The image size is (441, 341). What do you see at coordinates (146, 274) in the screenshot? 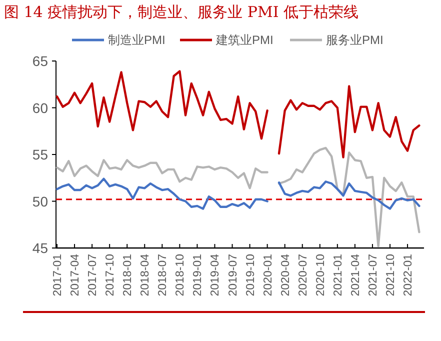
I see `x-tick-label: 2018-04` at bounding box center [146, 274].